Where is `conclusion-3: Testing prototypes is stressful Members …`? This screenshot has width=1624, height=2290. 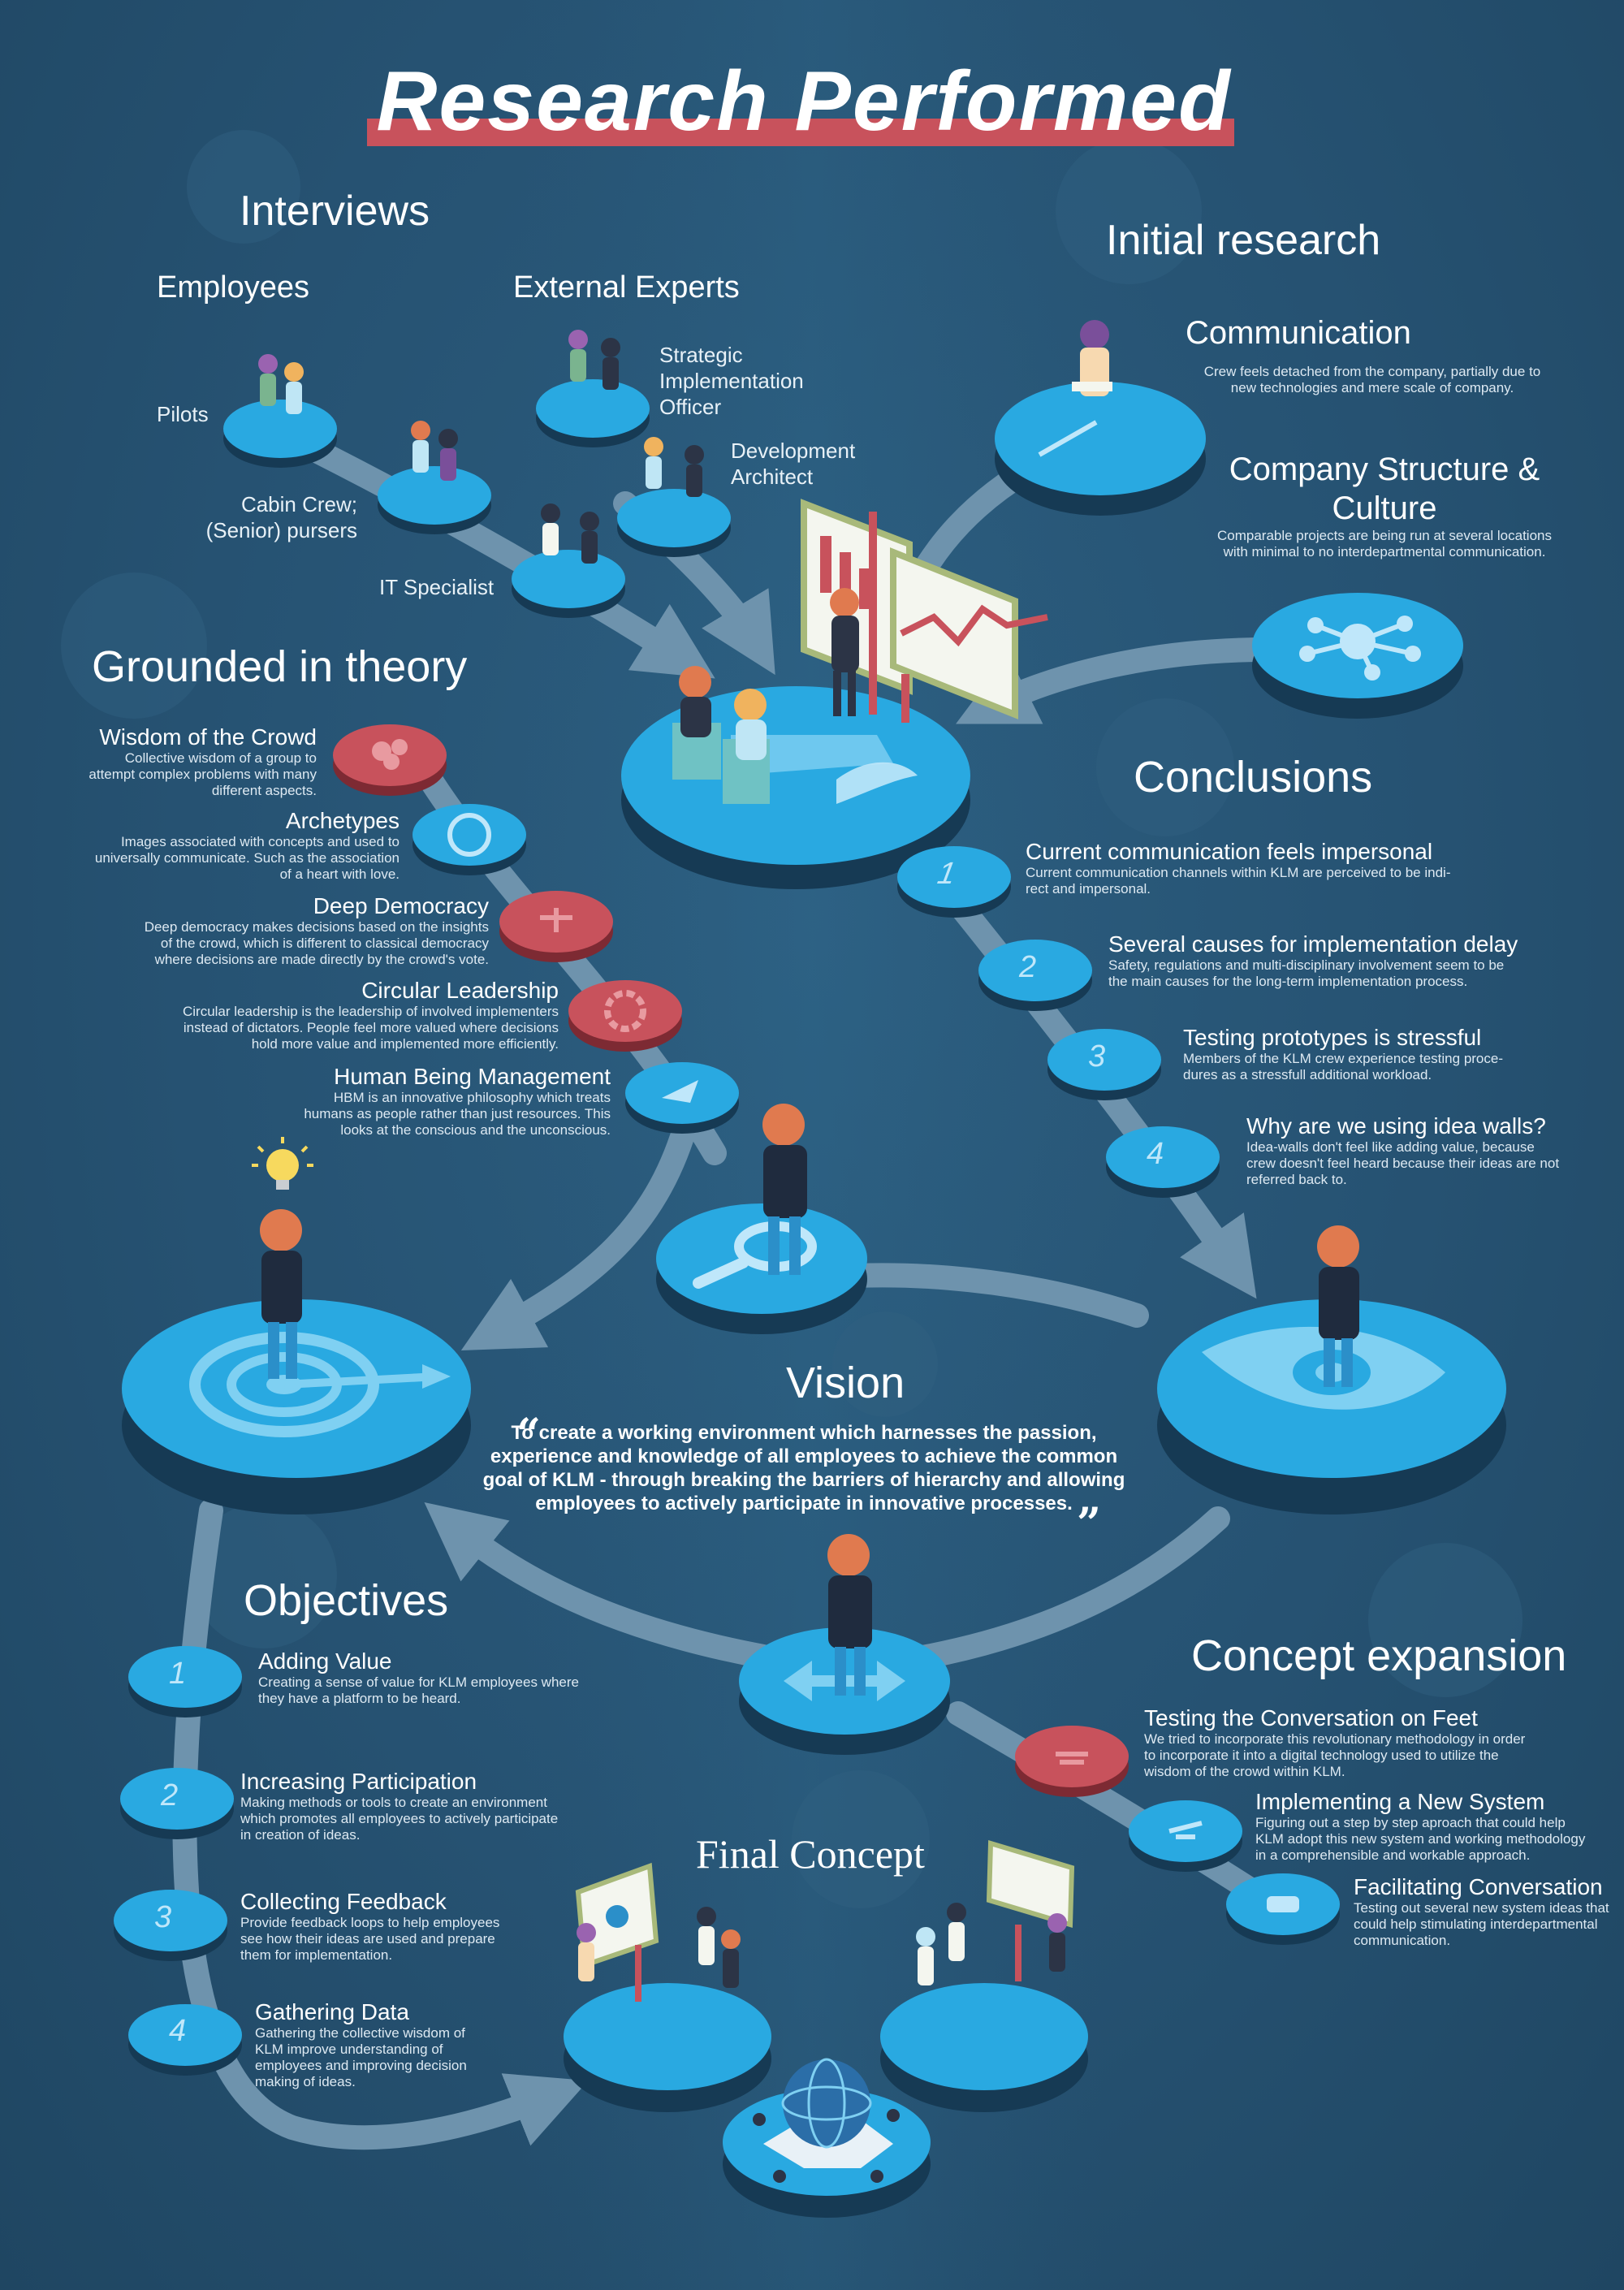 conclusion-3: Testing prototypes is stressful Members … is located at coordinates (1344, 1053).